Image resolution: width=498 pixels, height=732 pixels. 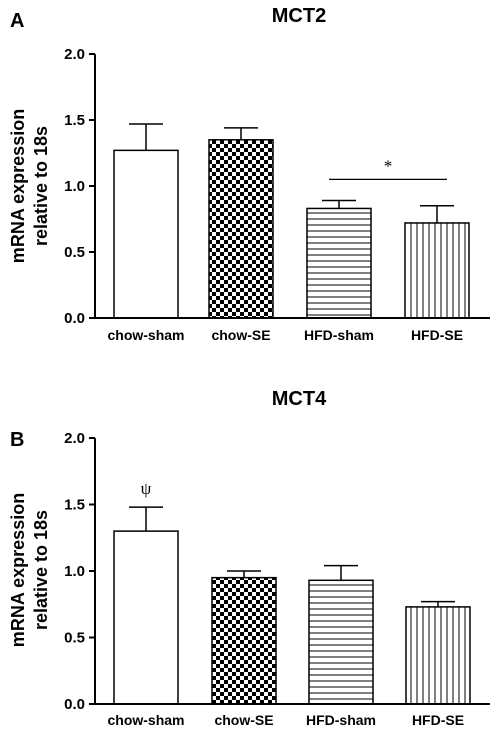 What do you see at coordinates (41, 570) in the screenshot?
I see `y-axis-label-b-line2: relative to 18s` at bounding box center [41, 570].